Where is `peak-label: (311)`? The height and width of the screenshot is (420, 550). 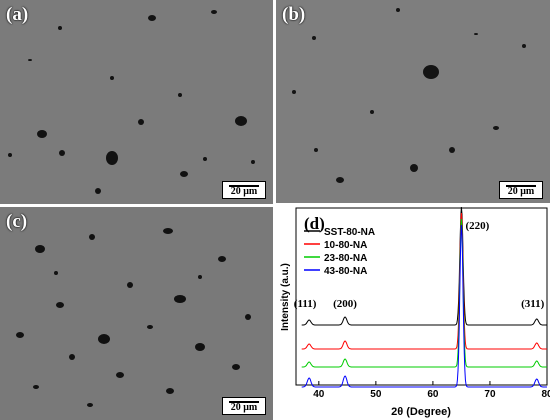 peak-label: (311) is located at coordinates (533, 304).